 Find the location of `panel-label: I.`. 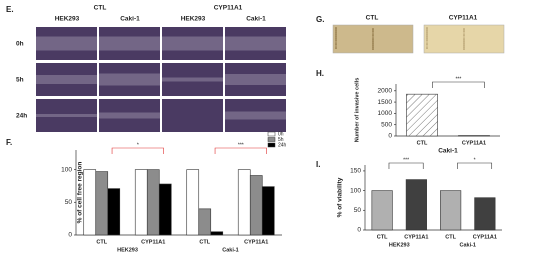

panel-label: I. is located at coordinates (318, 164).